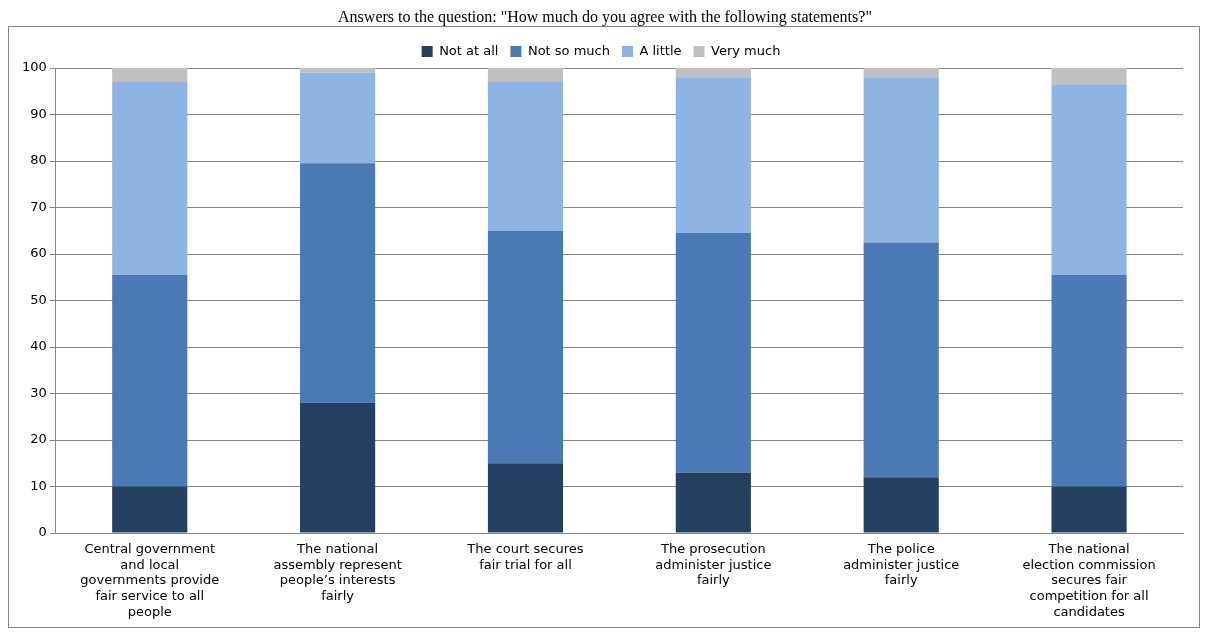 The width and height of the screenshot is (1210, 643). I want to click on y-tick-label: 80, so click(38, 160).